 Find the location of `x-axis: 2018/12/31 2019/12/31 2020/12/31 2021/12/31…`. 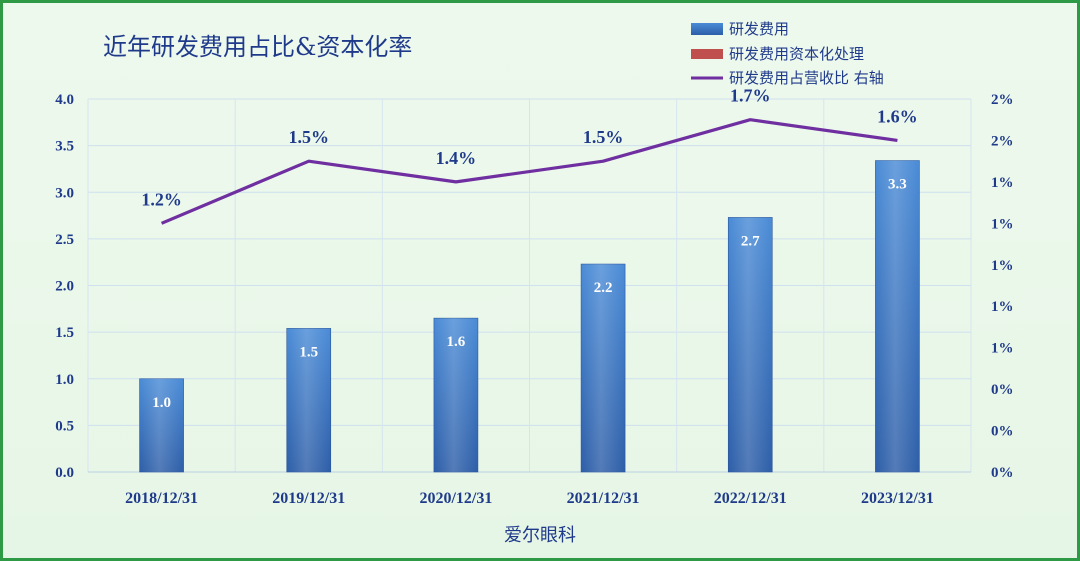

x-axis: 2018/12/31 2019/12/31 2020/12/31 2021/12/31… is located at coordinates (529, 498).